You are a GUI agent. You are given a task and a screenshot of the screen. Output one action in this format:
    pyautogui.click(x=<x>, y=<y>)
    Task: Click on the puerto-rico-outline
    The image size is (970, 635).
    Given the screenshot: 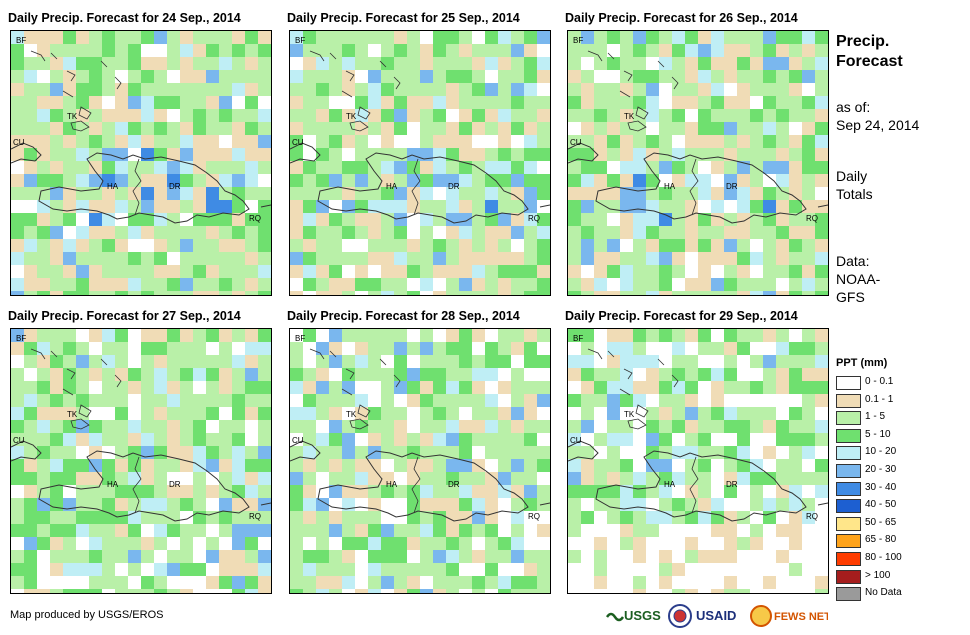 What is the action you would take?
    pyautogui.click(x=265, y=504)
    